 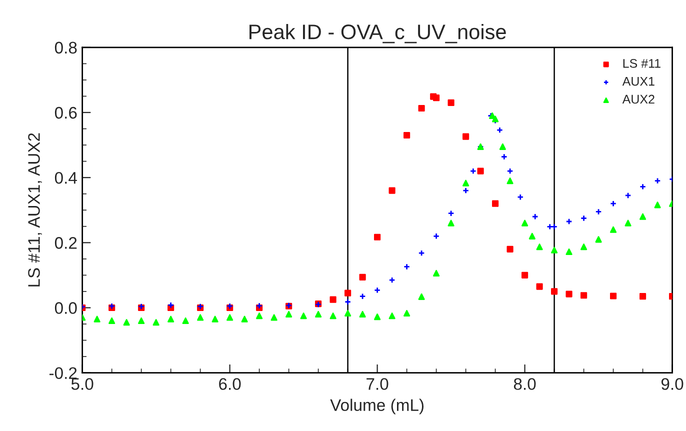 What do you see at coordinates (377, 384) in the screenshot?
I see `x-tick-label: 7.0` at bounding box center [377, 384].